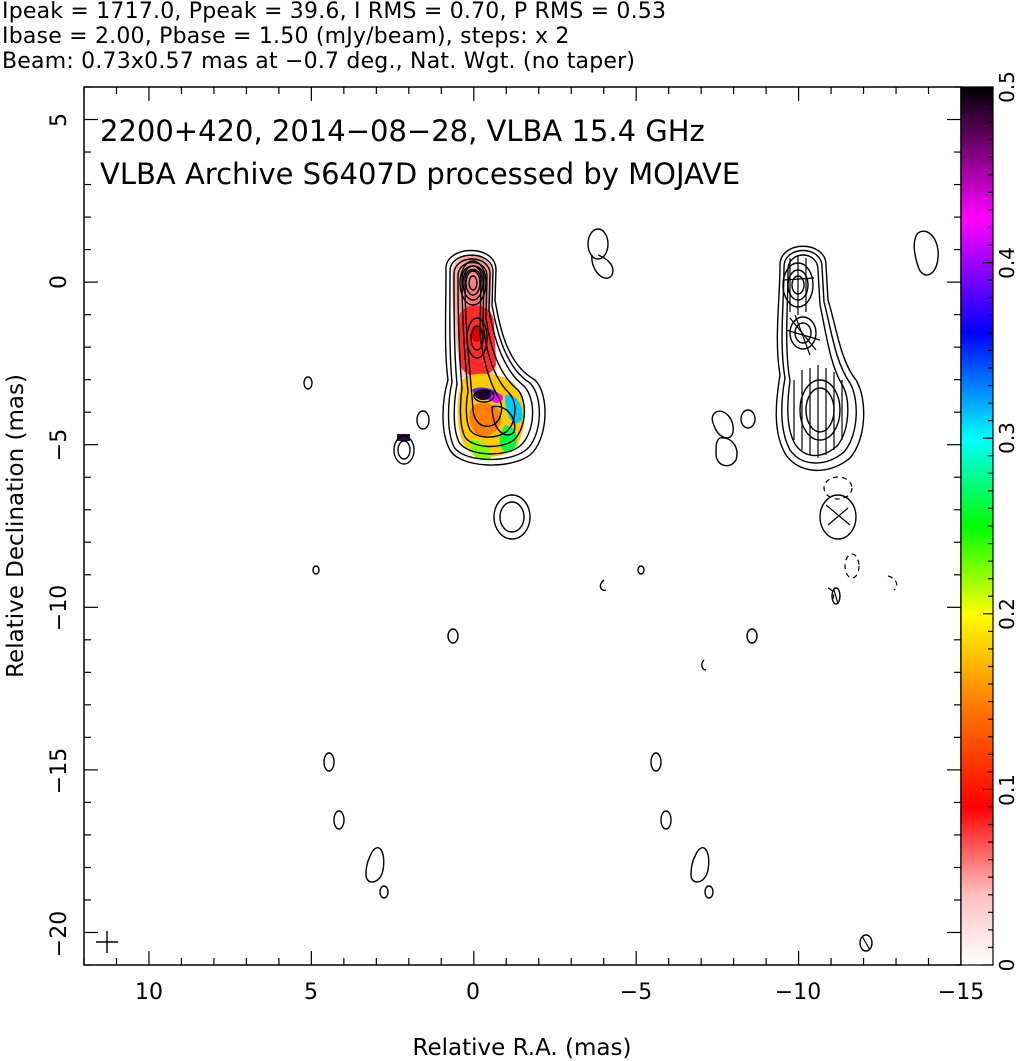 This screenshot has height=1061, width=1022. What do you see at coordinates (1007, 438) in the screenshot?
I see `colorbar-tick-label: 0.3` at bounding box center [1007, 438].